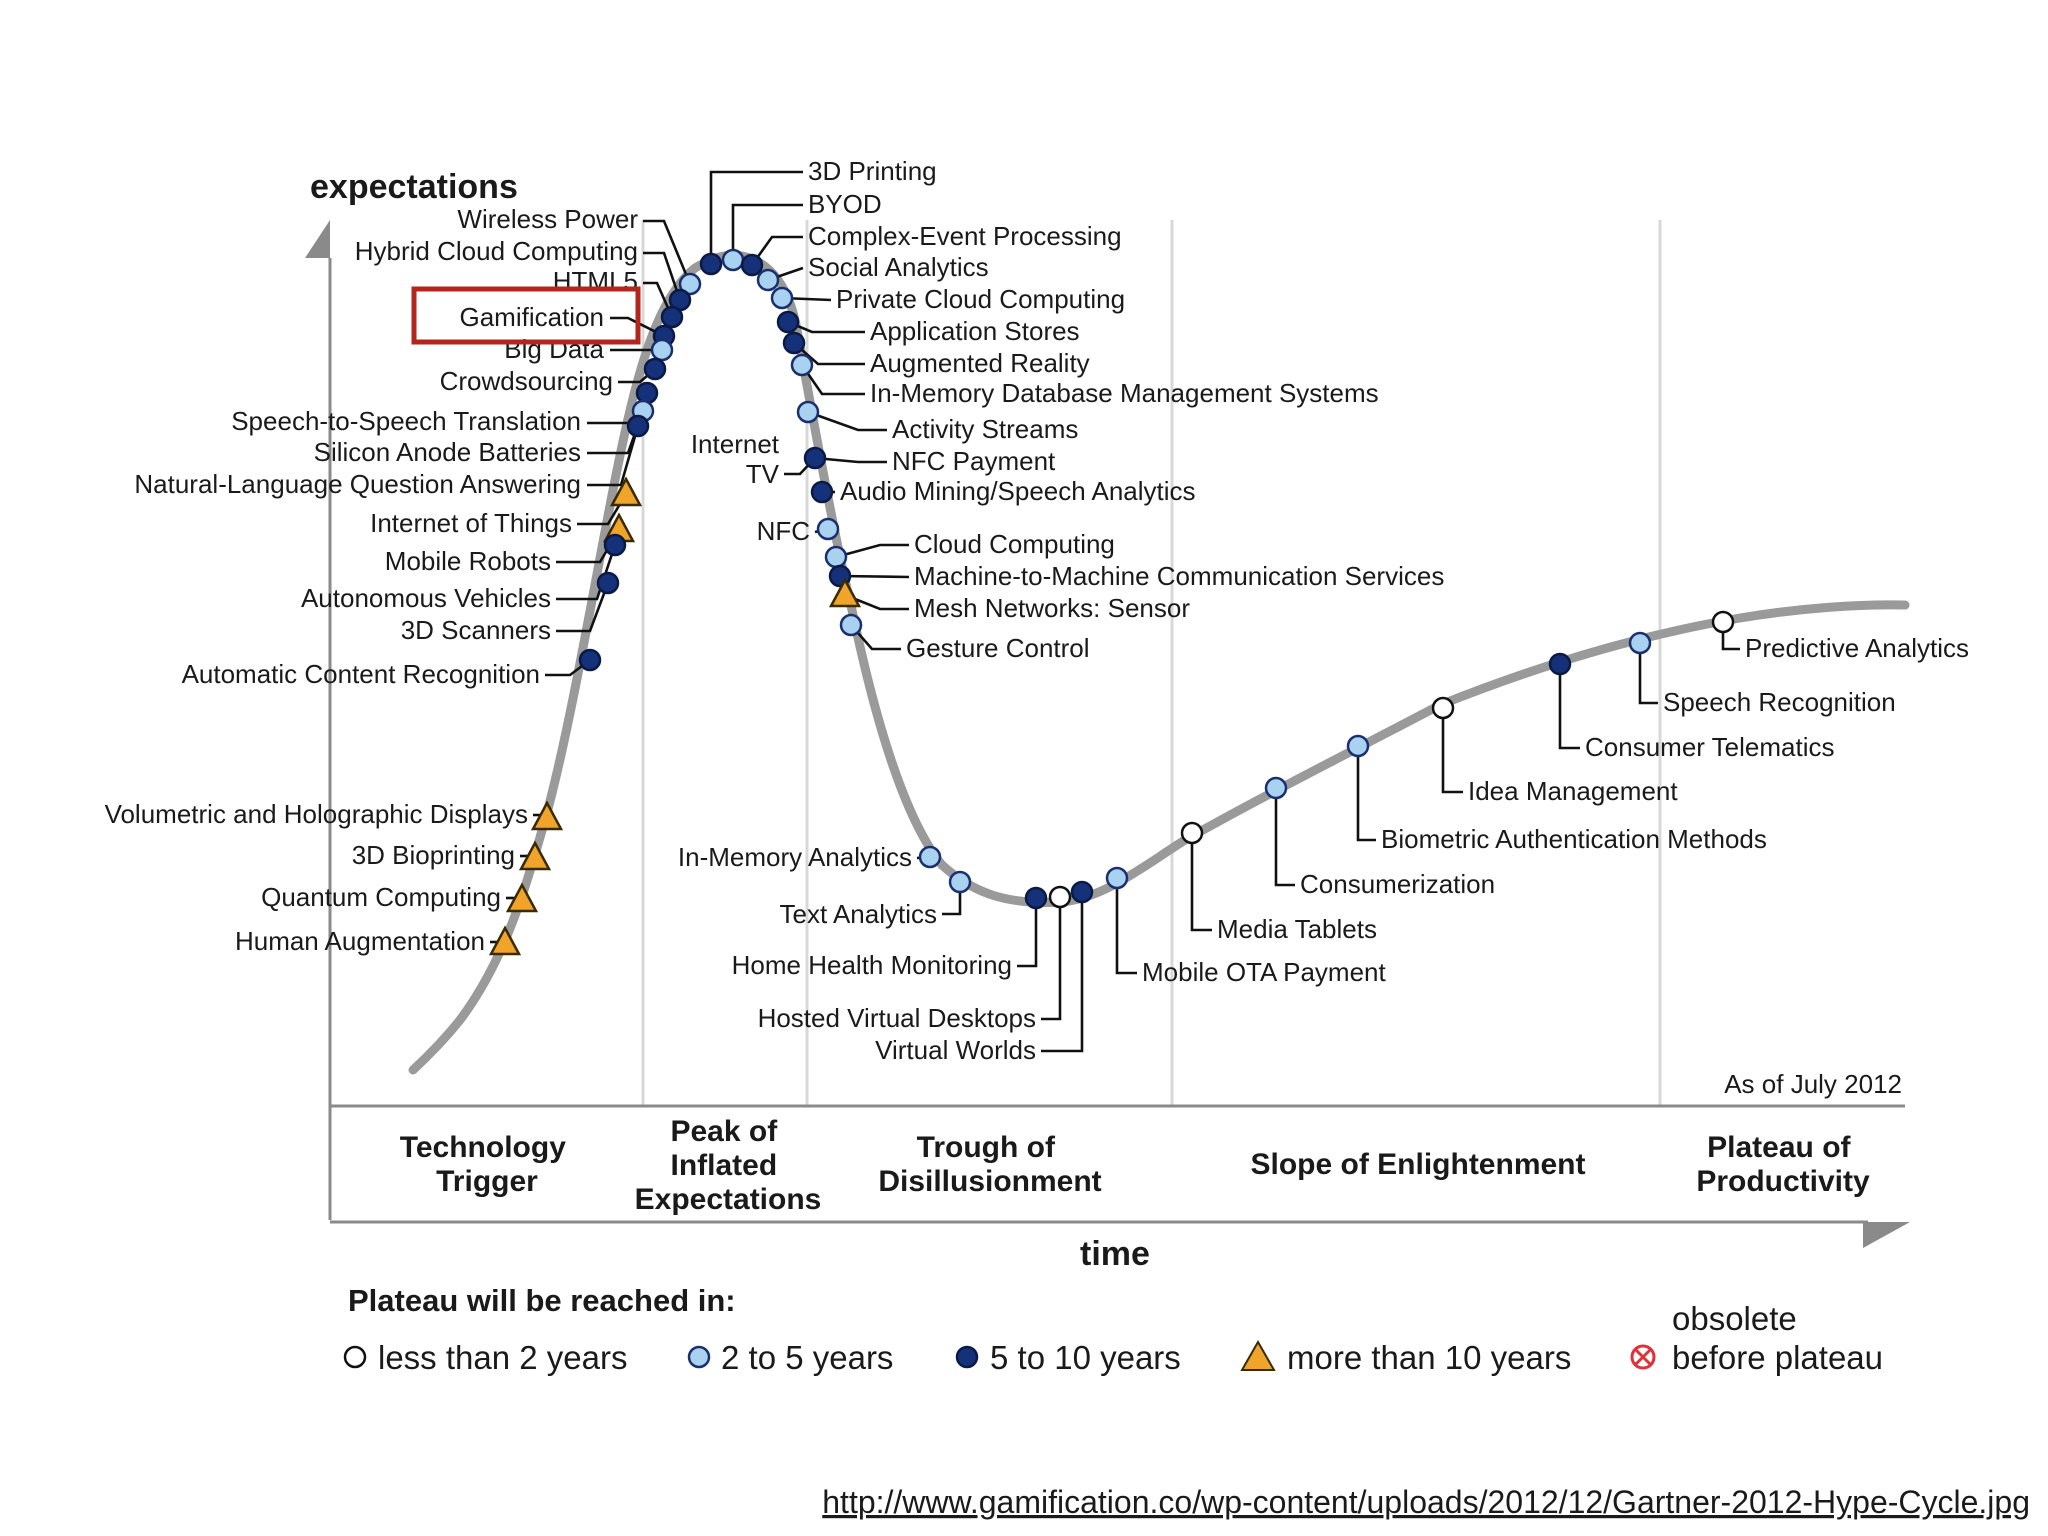 The height and width of the screenshot is (1536, 2048). I want to click on marker-hosted-virtual-desktops, so click(1060, 897).